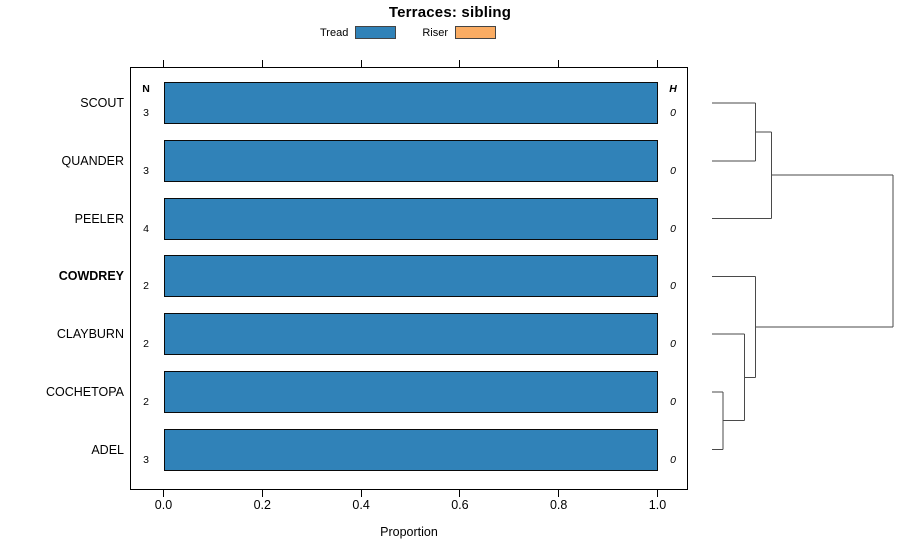  Describe the element at coordinates (146, 459) in the screenshot. I see `n-value-adel: 3` at that location.